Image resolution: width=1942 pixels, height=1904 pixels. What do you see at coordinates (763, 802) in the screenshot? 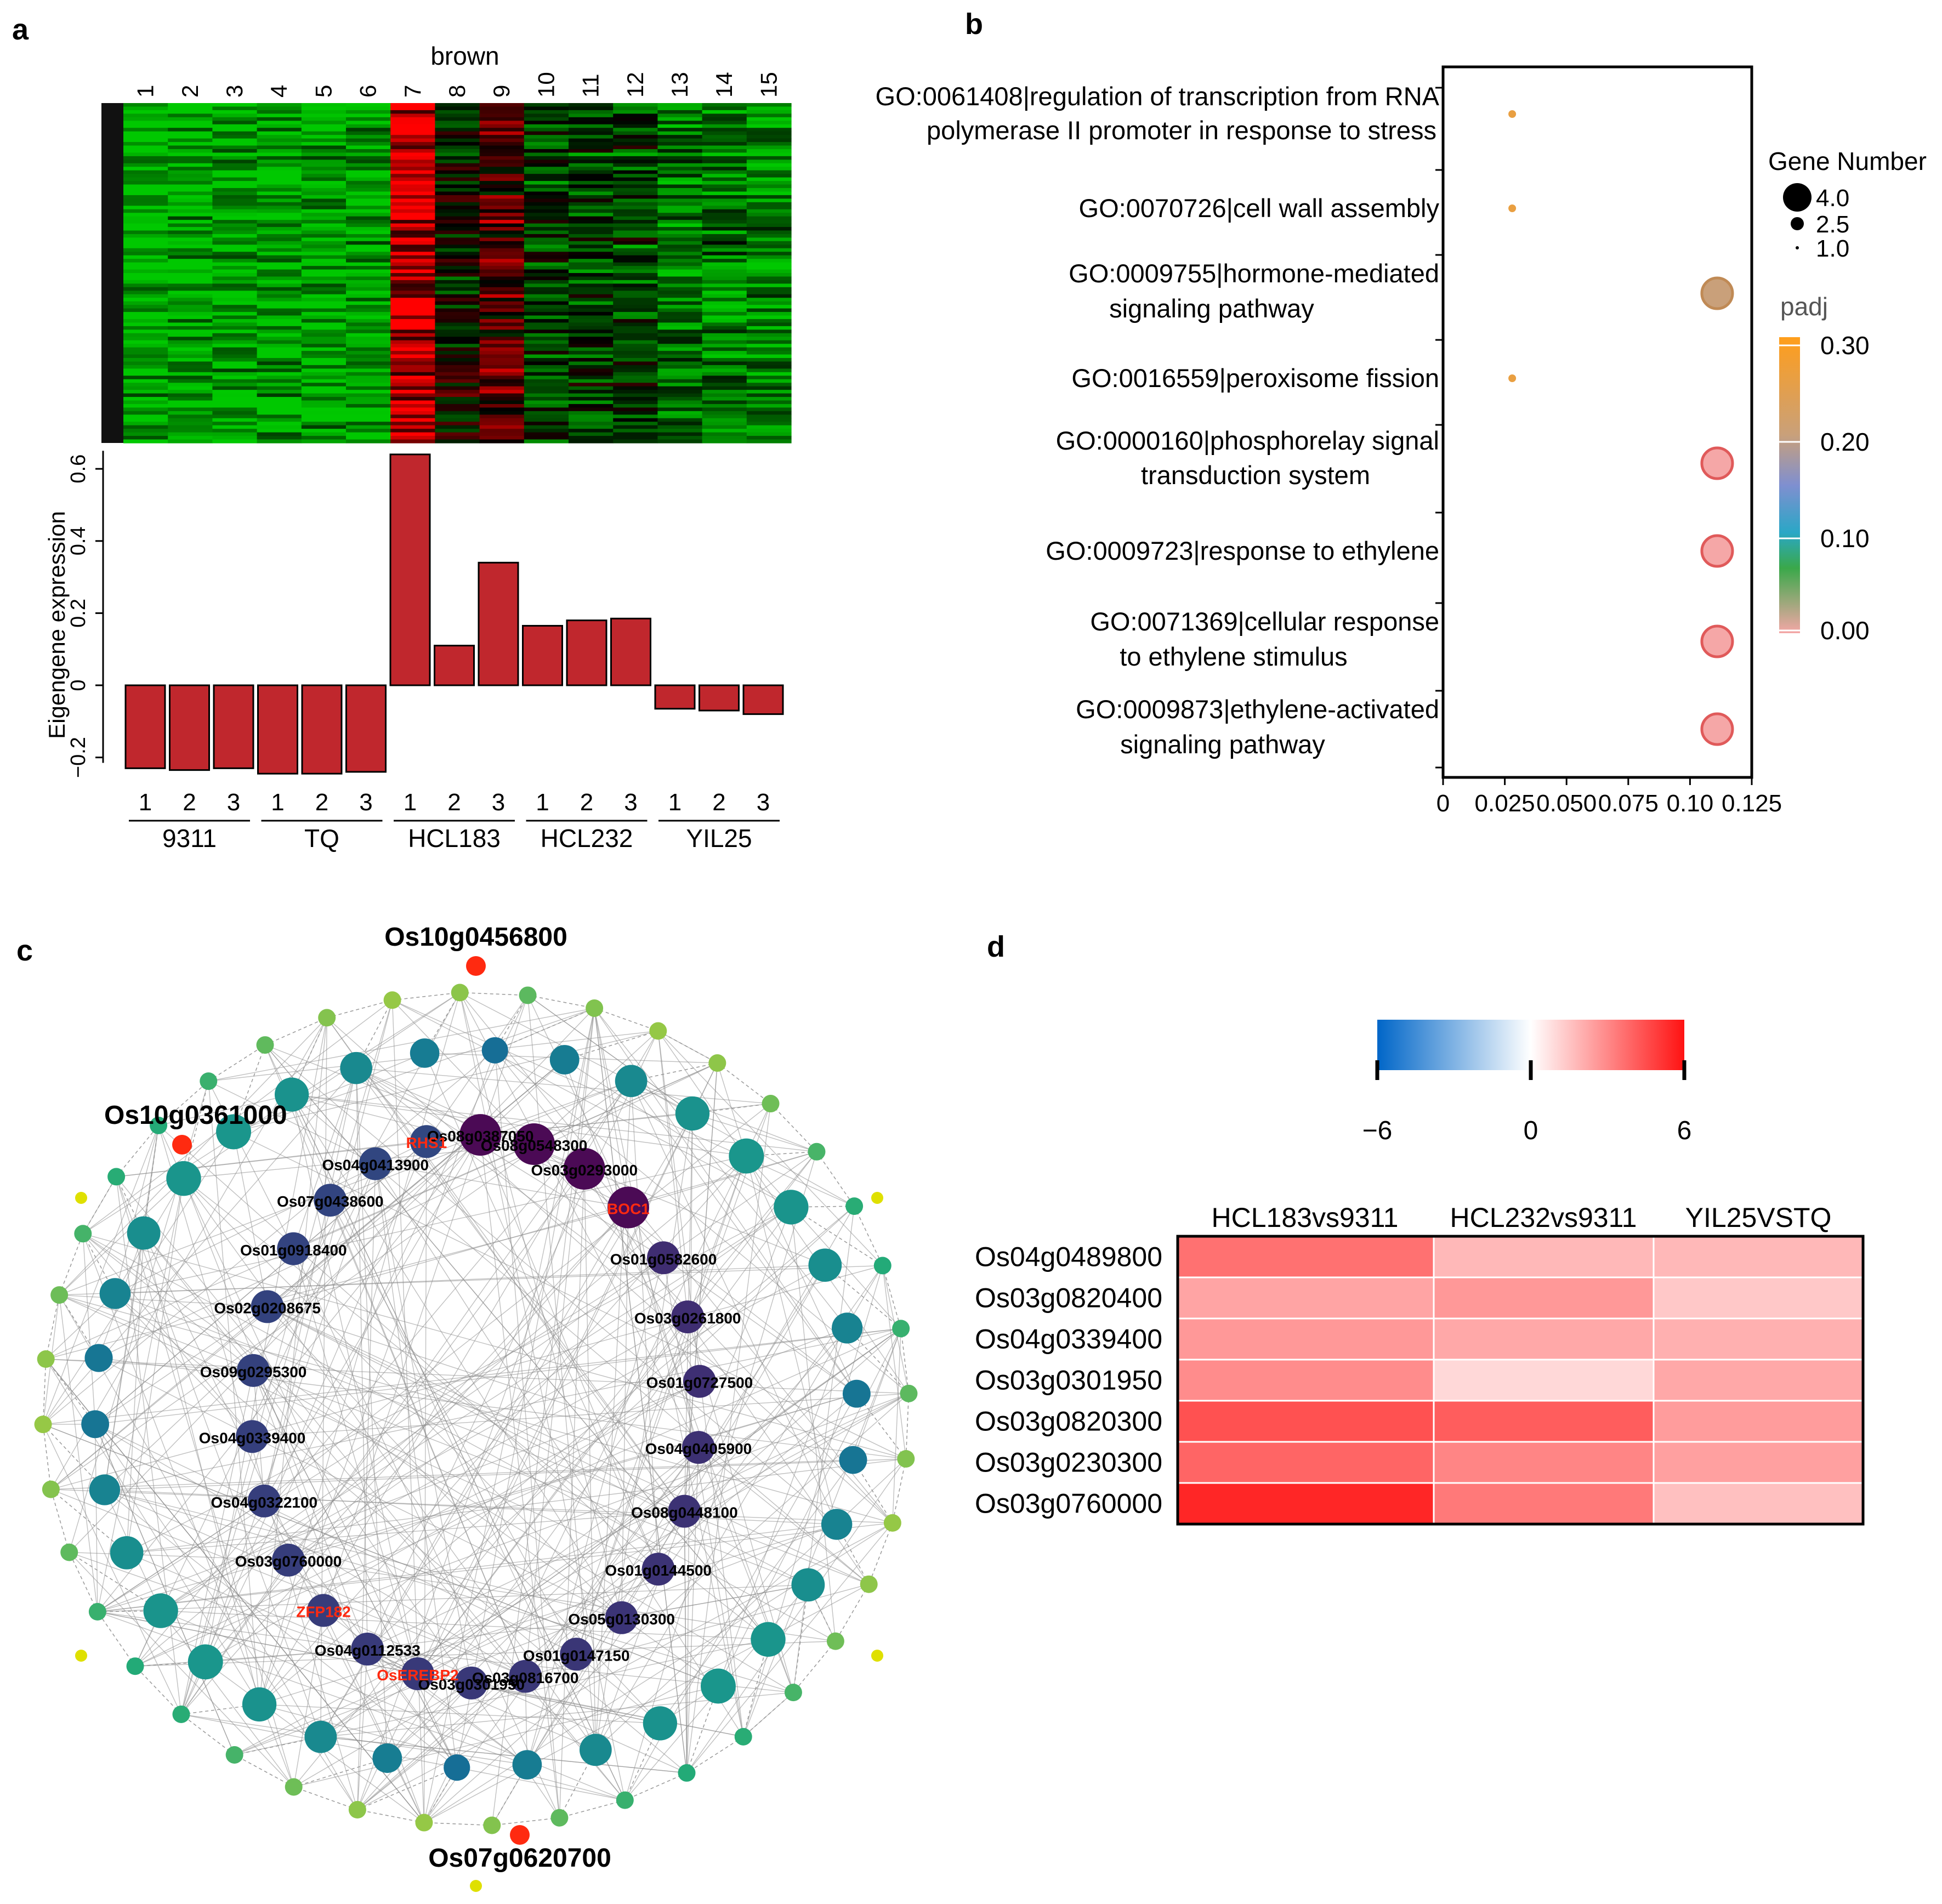
I see `bar-category-label: 3` at bounding box center [763, 802].